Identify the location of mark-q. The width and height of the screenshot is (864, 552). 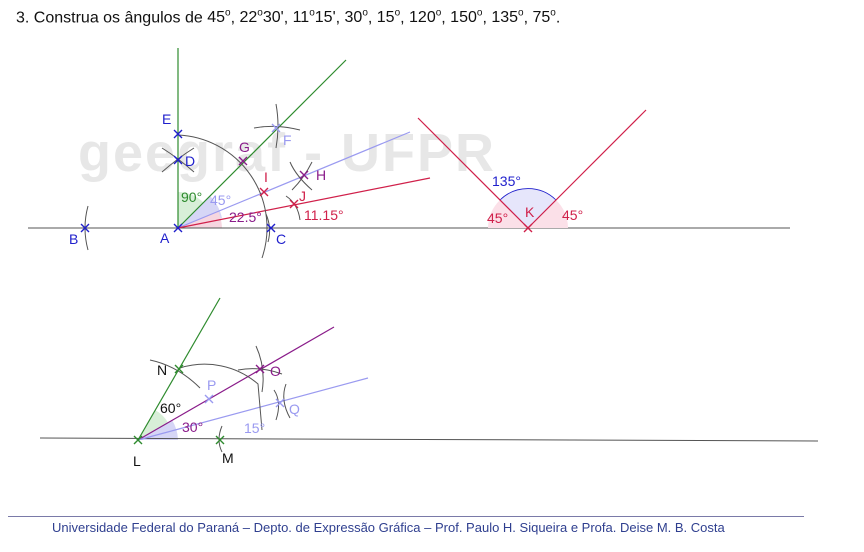
(280, 403).